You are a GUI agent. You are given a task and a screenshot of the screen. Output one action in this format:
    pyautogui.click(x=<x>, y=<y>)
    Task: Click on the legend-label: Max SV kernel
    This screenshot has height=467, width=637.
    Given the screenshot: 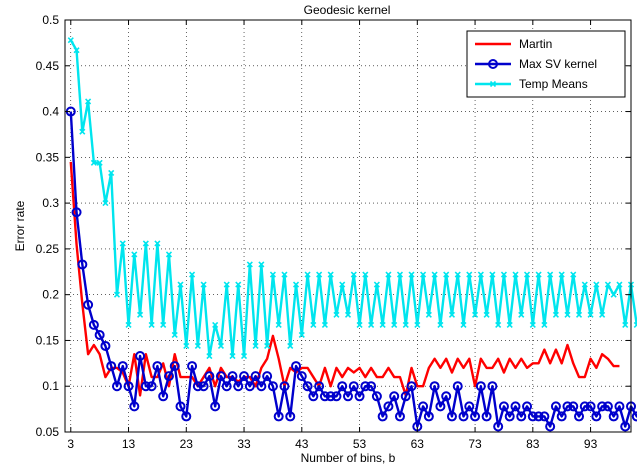 What is the action you would take?
    pyautogui.click(x=558, y=64)
    